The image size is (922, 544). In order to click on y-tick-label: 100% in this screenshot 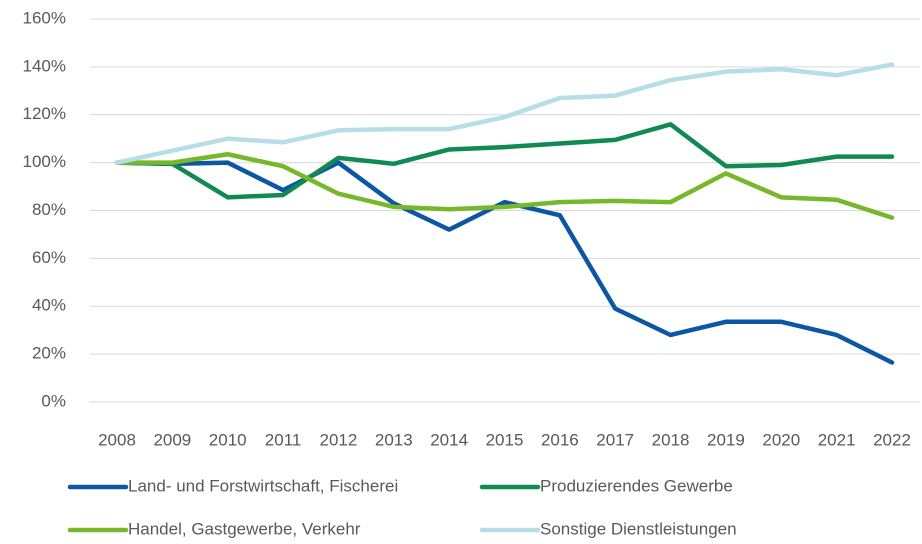, I will do `click(44, 161)`.